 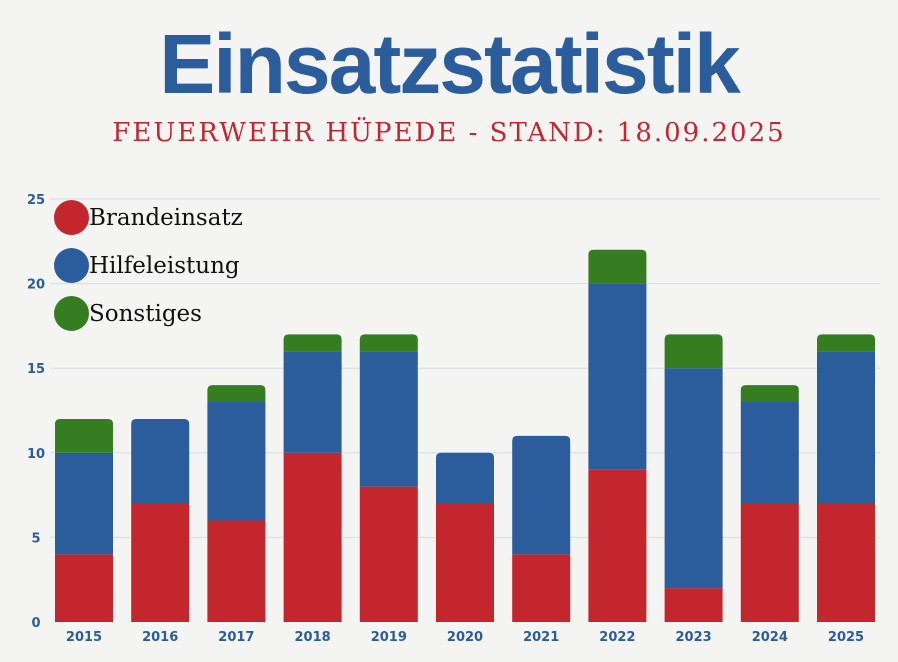 What do you see at coordinates (617, 637) in the screenshot?
I see `x-tick-label: 2022` at bounding box center [617, 637].